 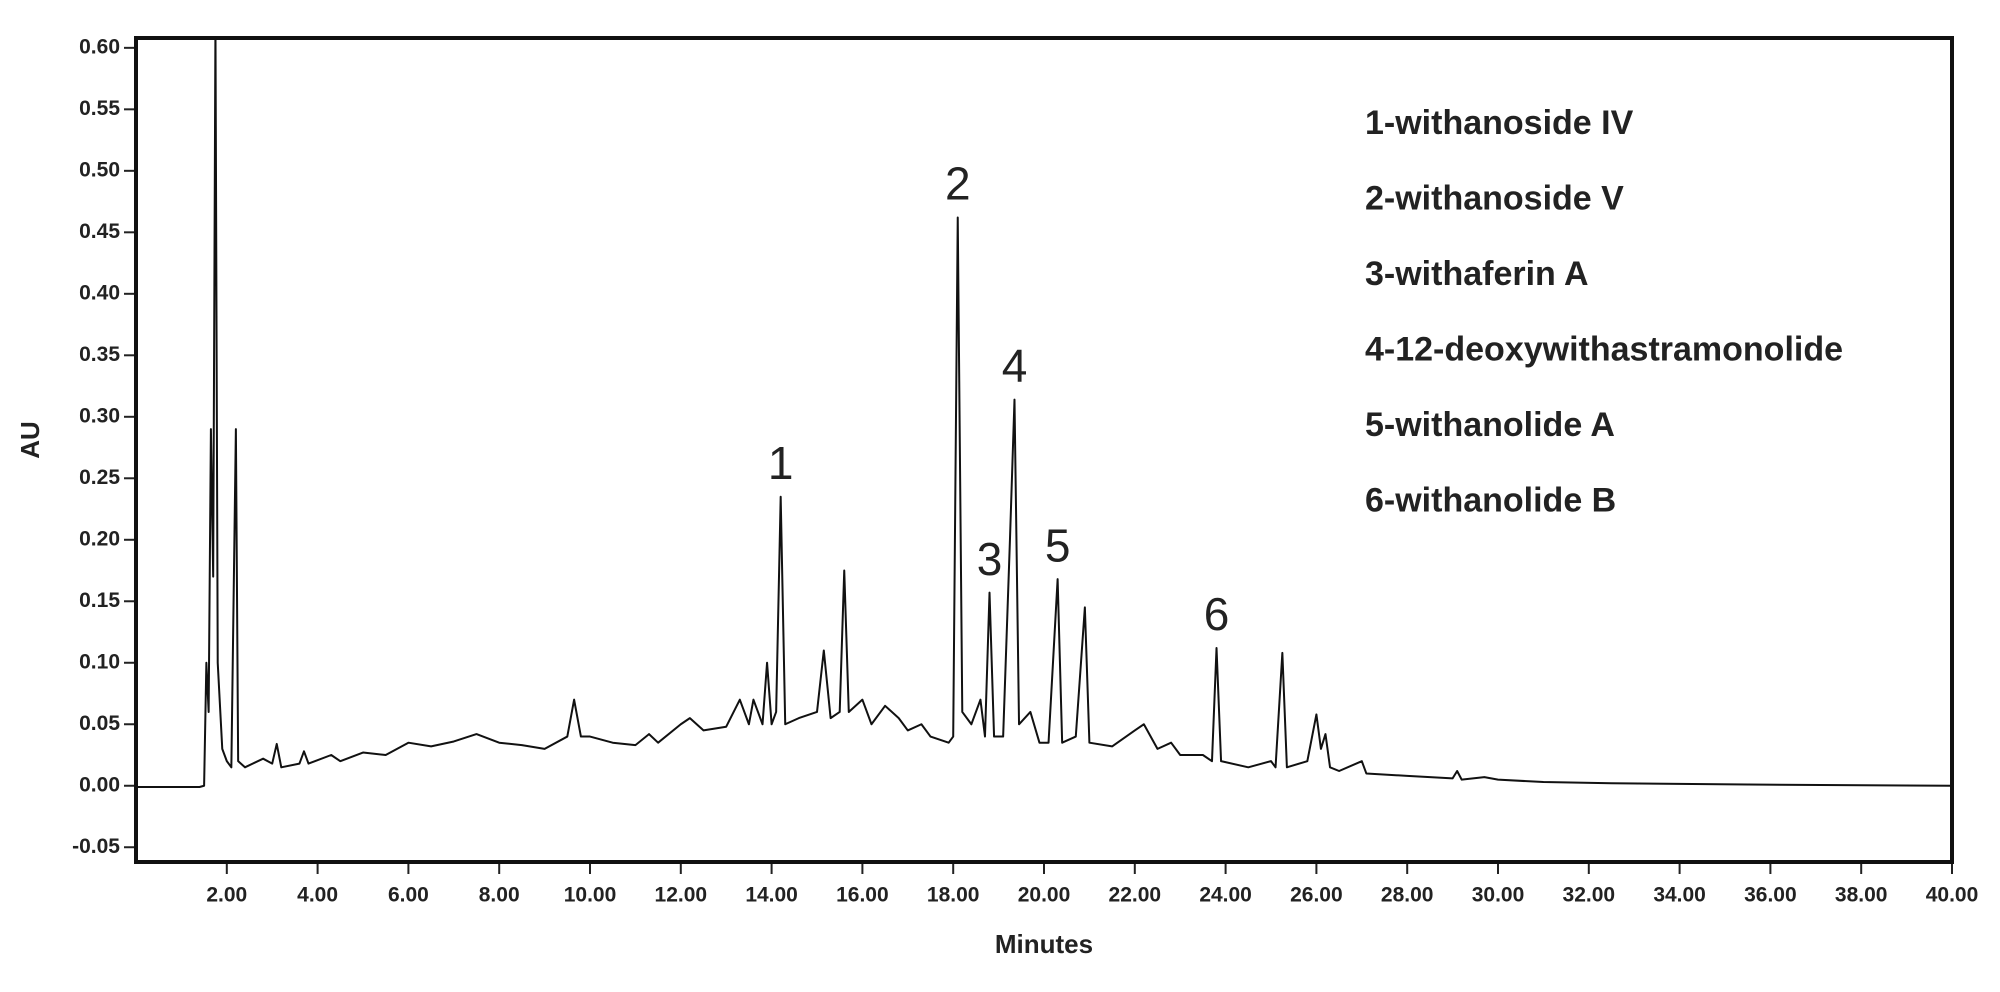 What do you see at coordinates (1225, 895) in the screenshot?
I see `x-tick-label: 24.00` at bounding box center [1225, 895].